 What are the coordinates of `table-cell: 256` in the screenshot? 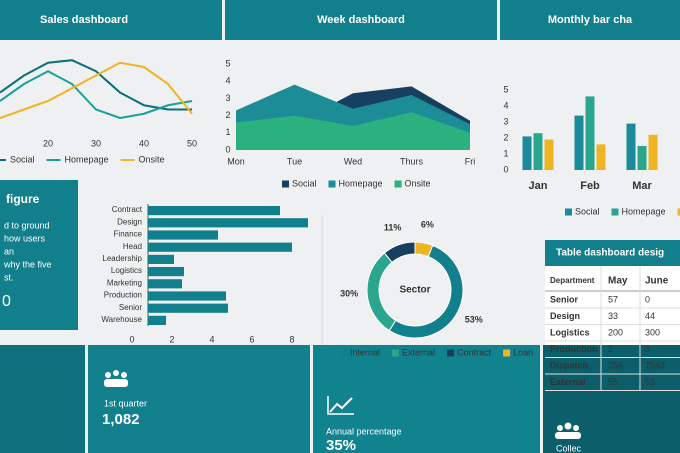 It's located at (615, 365).